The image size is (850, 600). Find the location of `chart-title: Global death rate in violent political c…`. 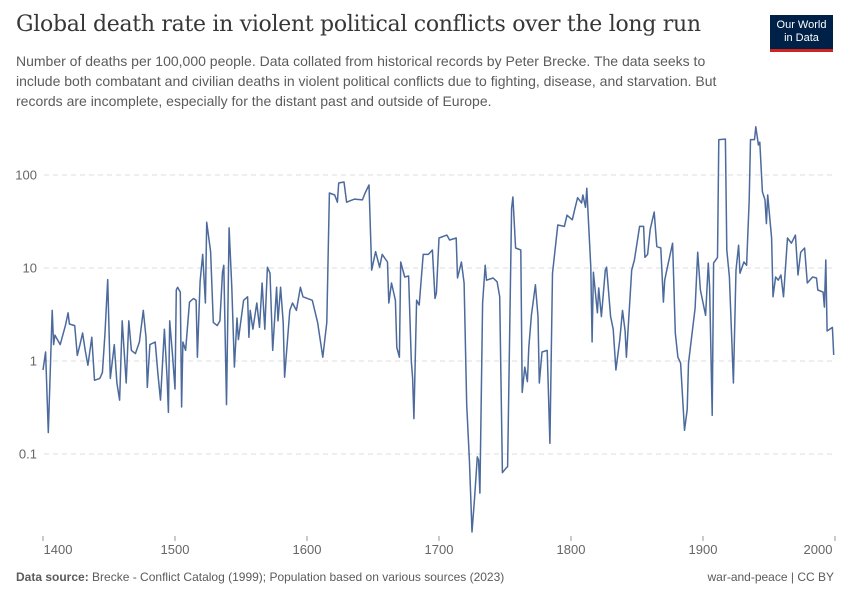

chart-title: Global death rate in violent political c… is located at coordinates (358, 24).